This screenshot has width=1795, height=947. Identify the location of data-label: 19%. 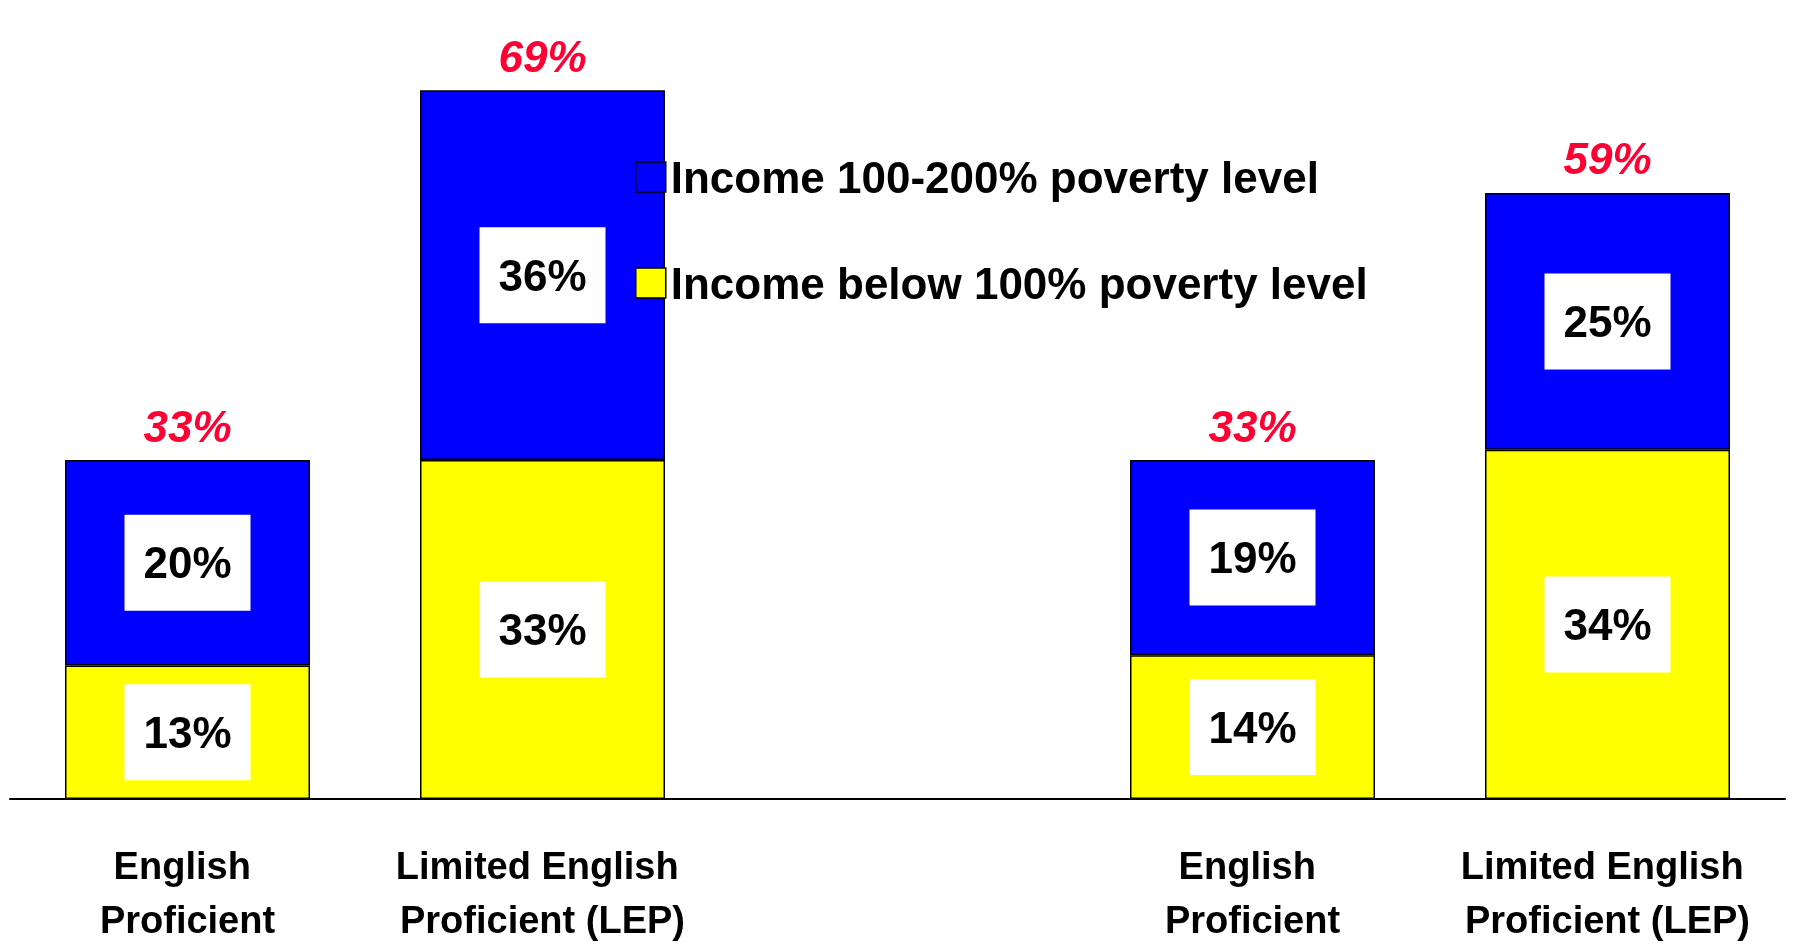
(1252, 558).